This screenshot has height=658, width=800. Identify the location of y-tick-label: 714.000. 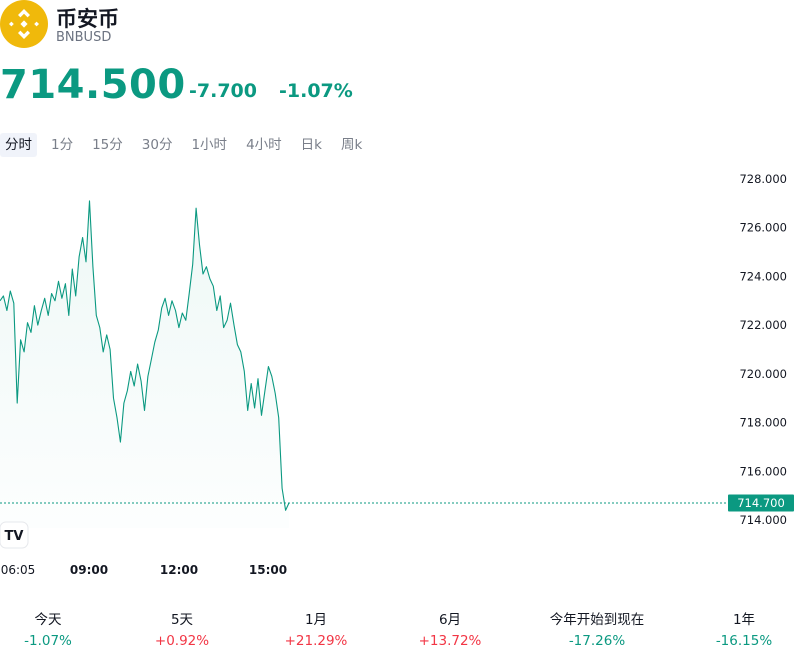
(763, 520).